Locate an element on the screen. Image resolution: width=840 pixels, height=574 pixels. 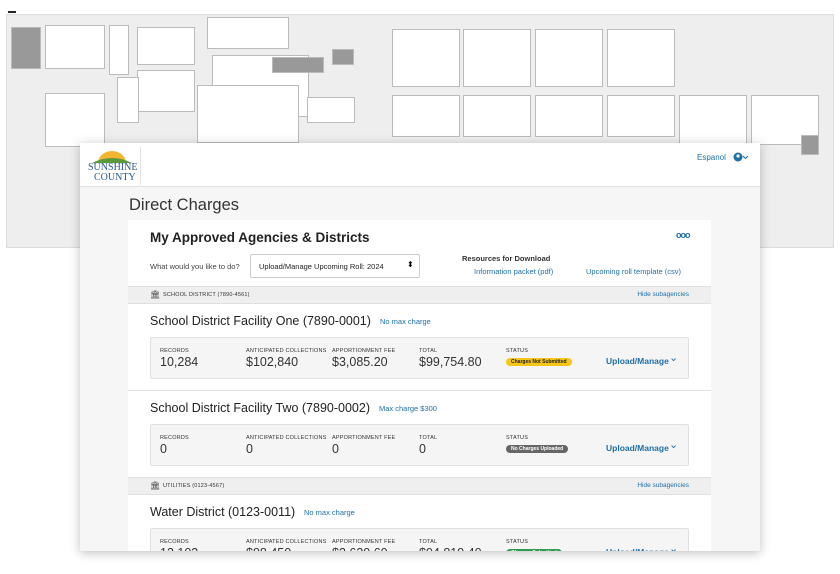
status-pill: Charges Not Submitted is located at coordinates (539, 362).